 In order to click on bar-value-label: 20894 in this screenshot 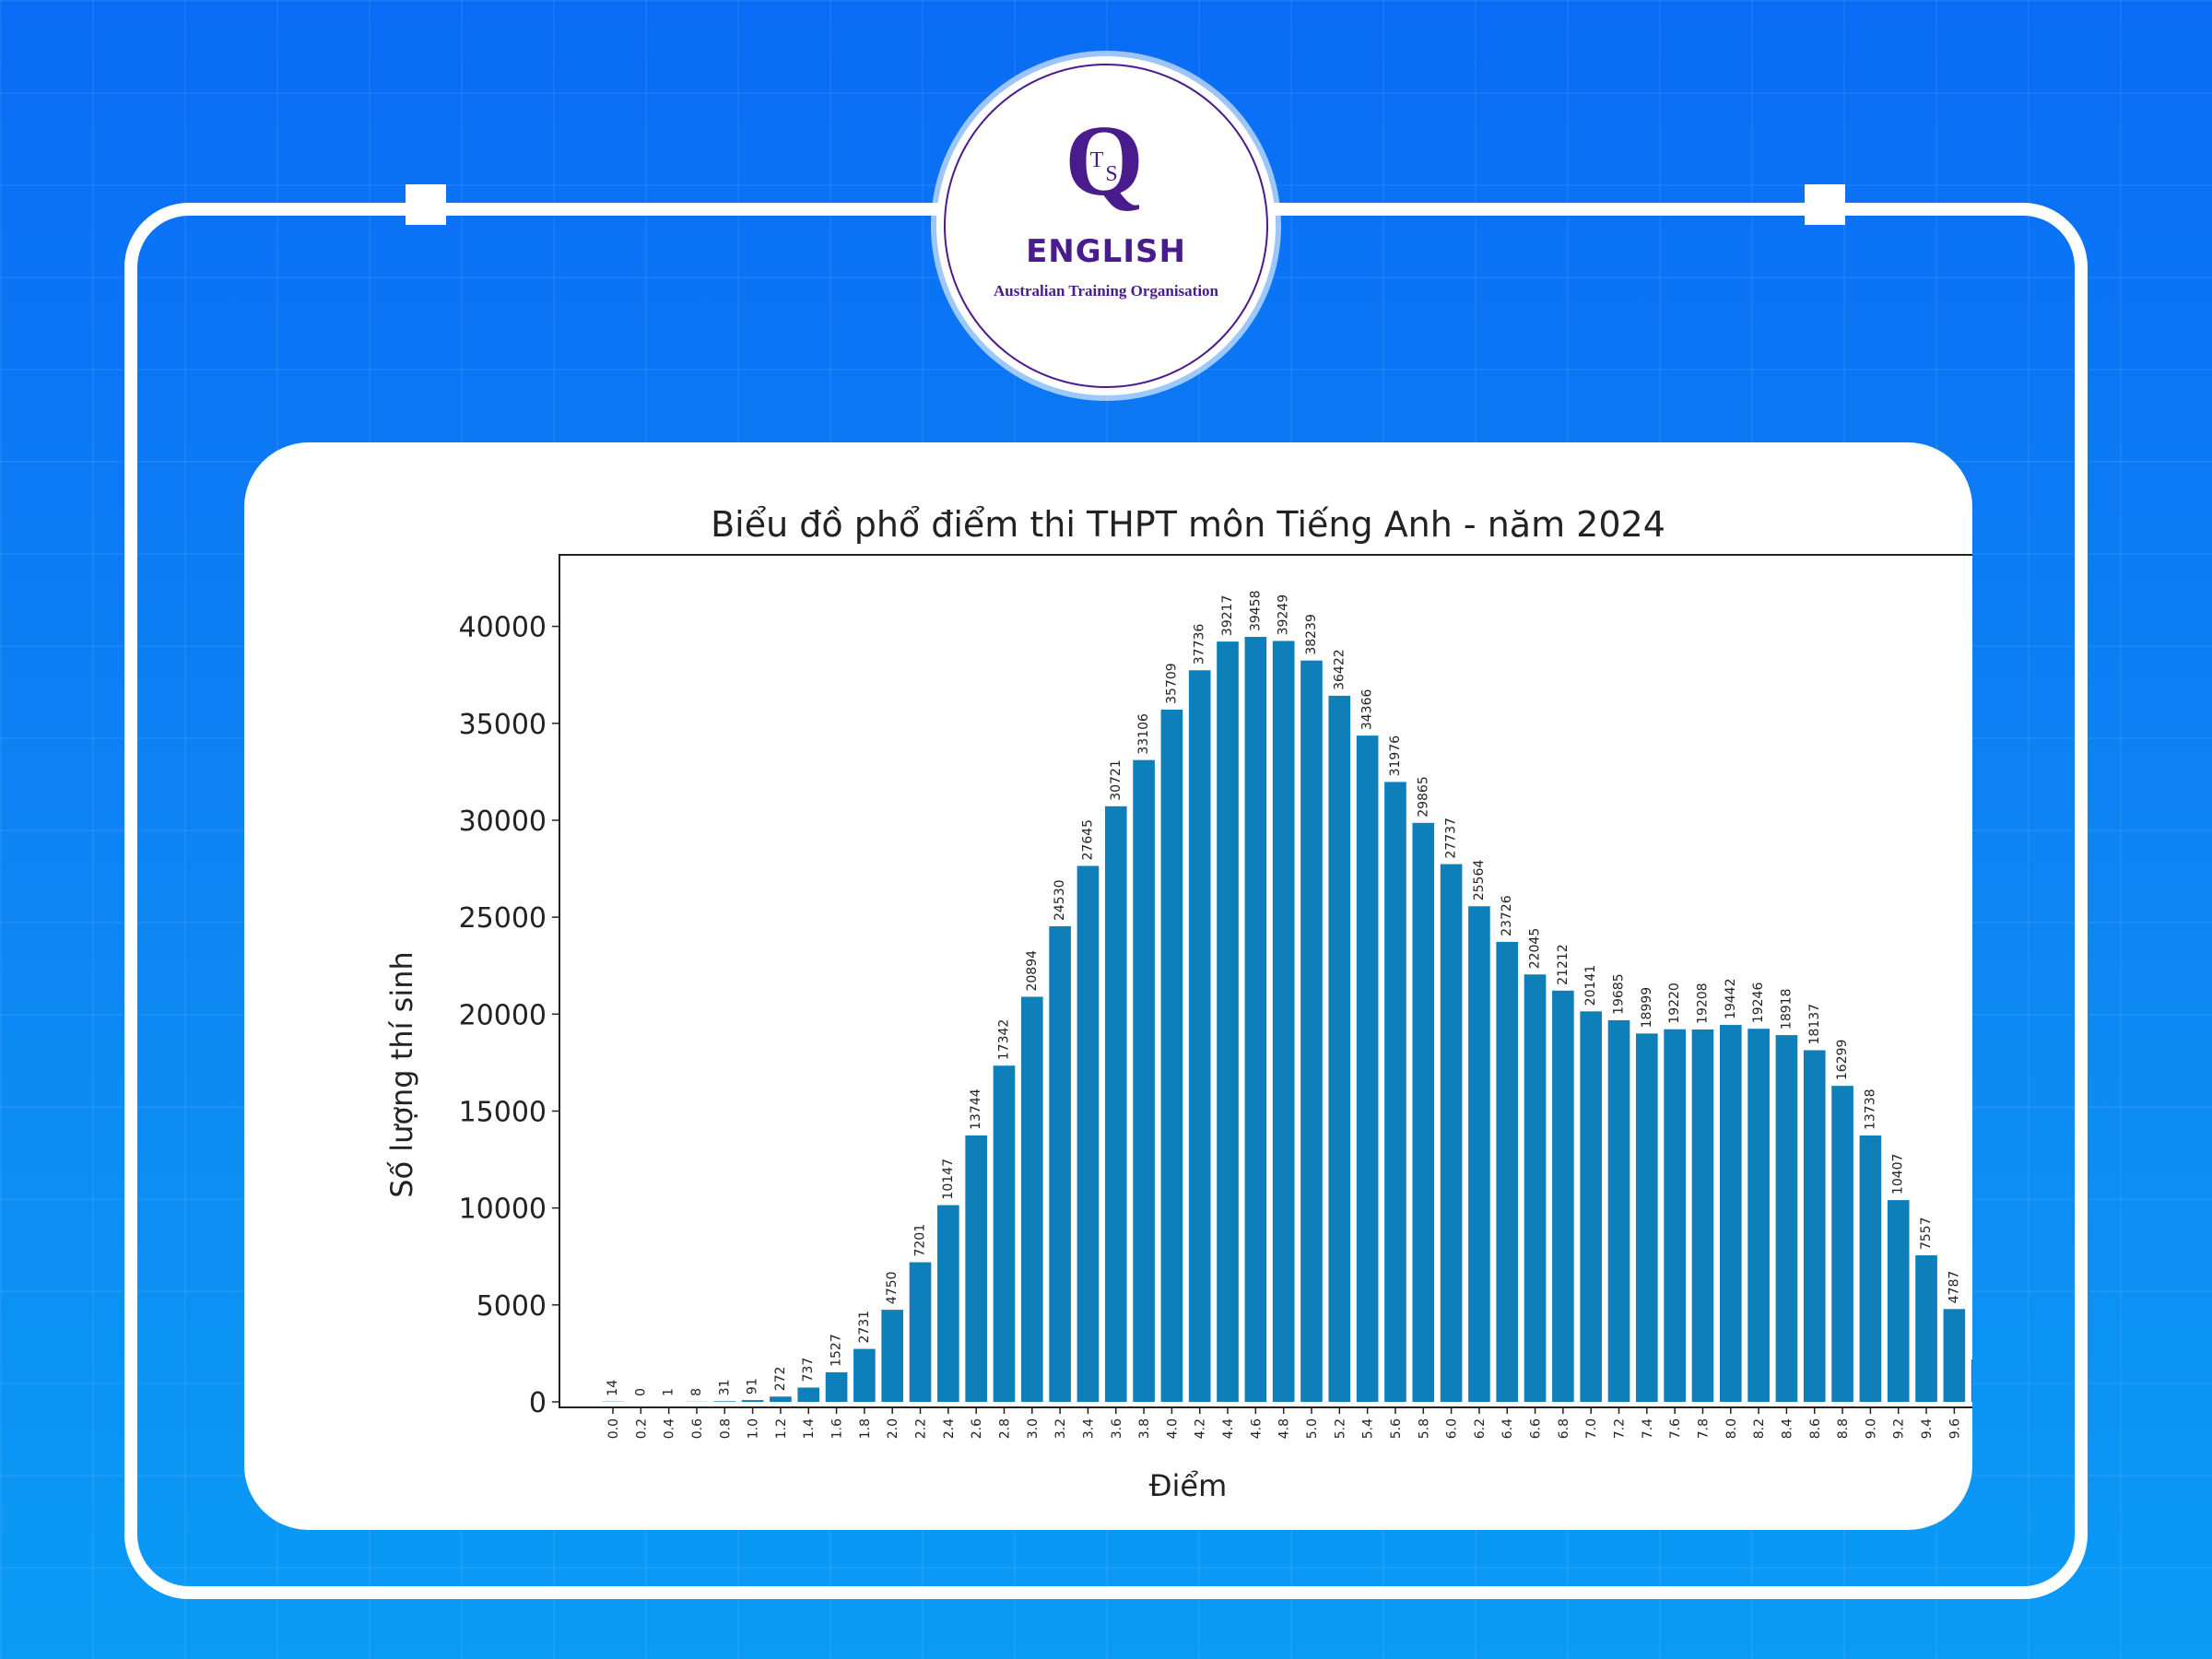, I will do `click(1032, 971)`.